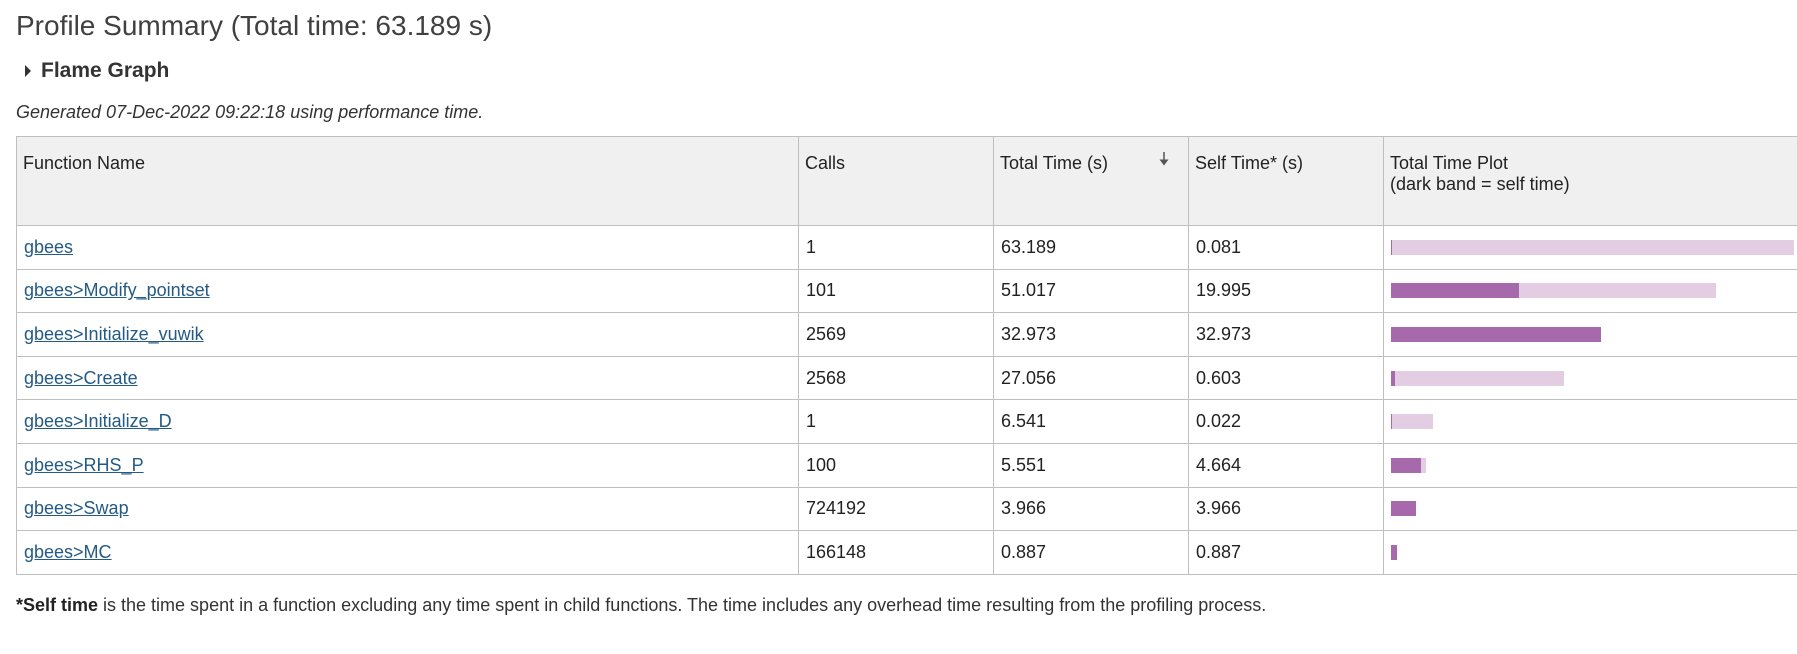  Describe the element at coordinates (1091, 181) in the screenshot. I see `header-total-time: Total Time (s)` at that location.